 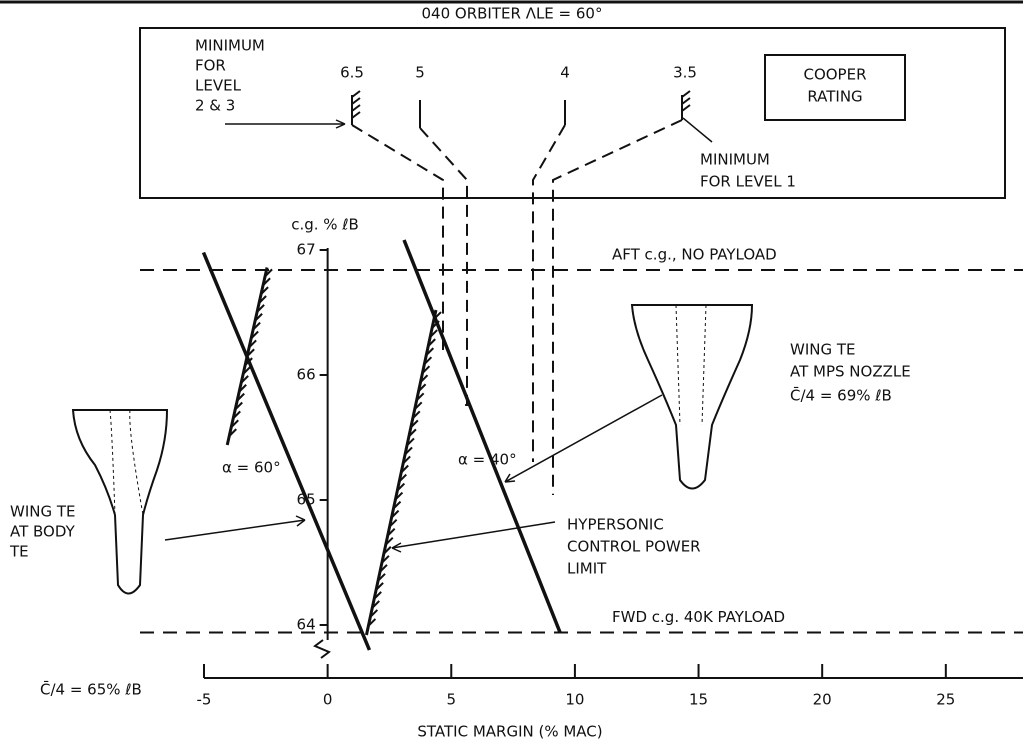 What do you see at coordinates (19, 552) in the screenshot?
I see `wing-body: TE` at bounding box center [19, 552].